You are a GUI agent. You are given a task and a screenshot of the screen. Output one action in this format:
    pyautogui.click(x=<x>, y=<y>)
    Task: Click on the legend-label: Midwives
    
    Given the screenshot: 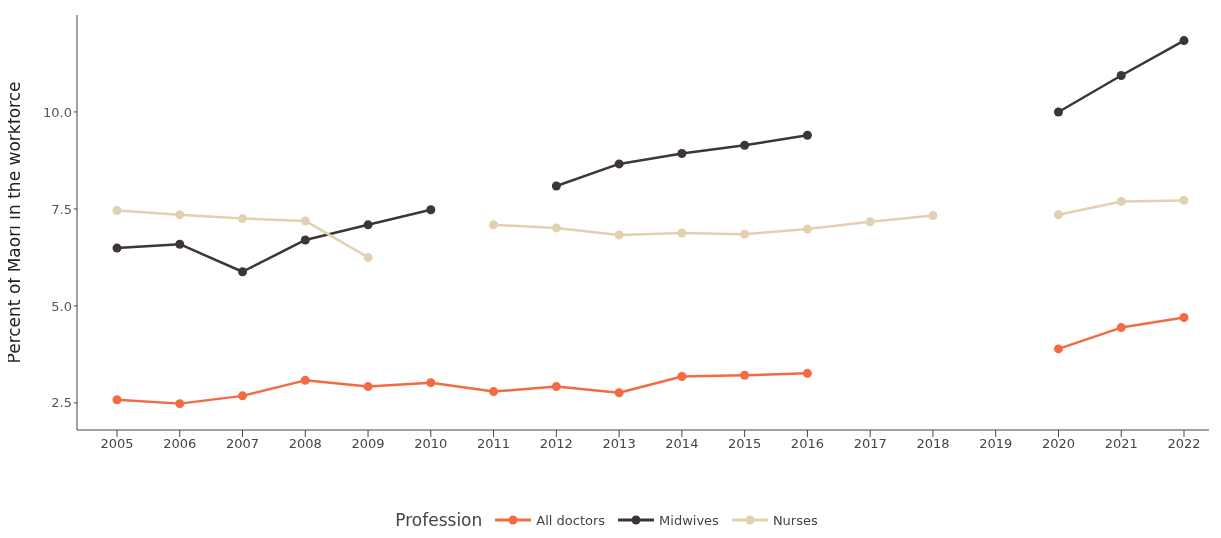 What is the action you would take?
    pyautogui.click(x=689, y=520)
    